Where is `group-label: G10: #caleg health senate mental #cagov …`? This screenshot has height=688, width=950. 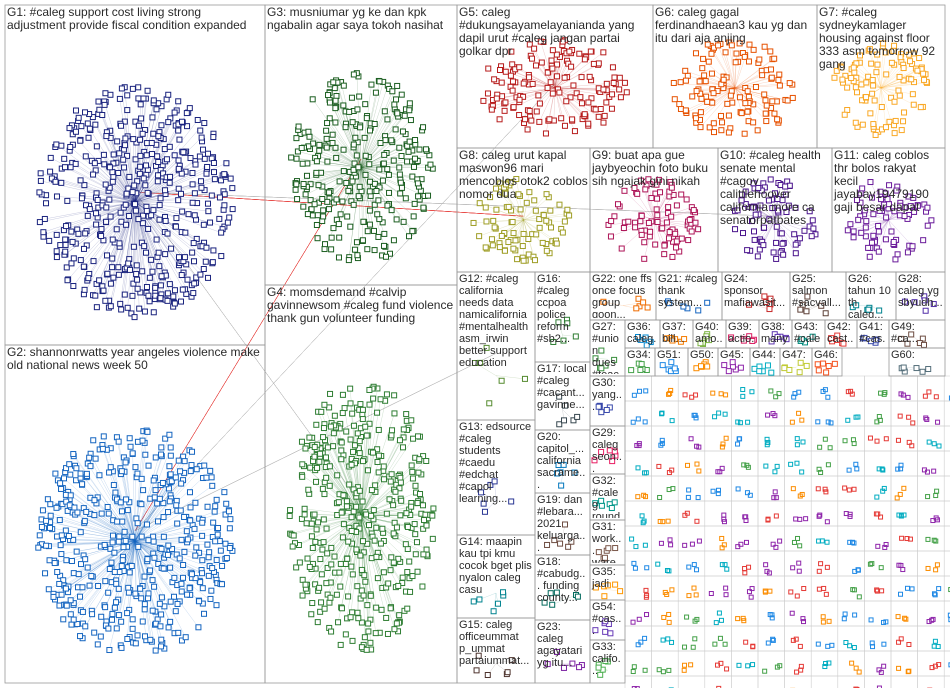
group-label: G10: #caleg health senate mental #cagov … is located at coordinates (770, 187).